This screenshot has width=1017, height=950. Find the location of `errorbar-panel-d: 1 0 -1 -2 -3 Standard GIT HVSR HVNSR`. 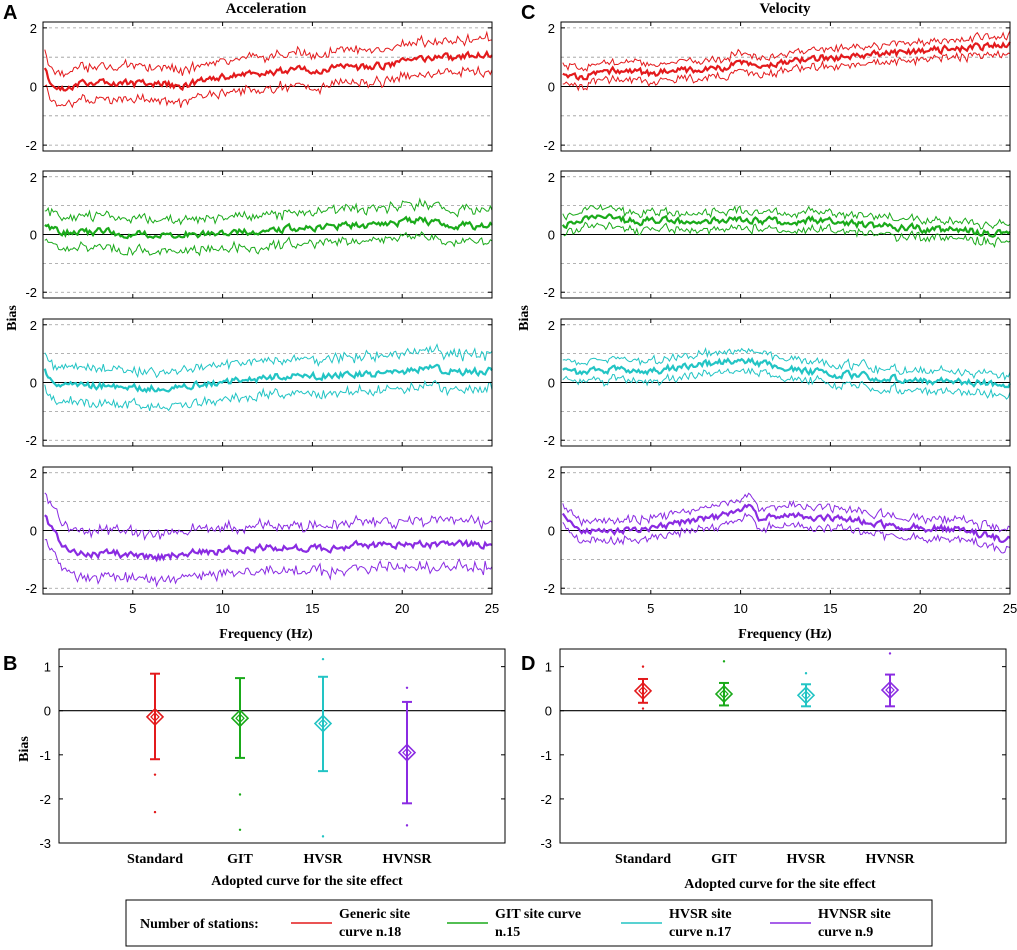

errorbar-panel-d: 1 0 -1 -2 -3 Standard GIT HVSR HVNSR is located at coordinates (773, 757).